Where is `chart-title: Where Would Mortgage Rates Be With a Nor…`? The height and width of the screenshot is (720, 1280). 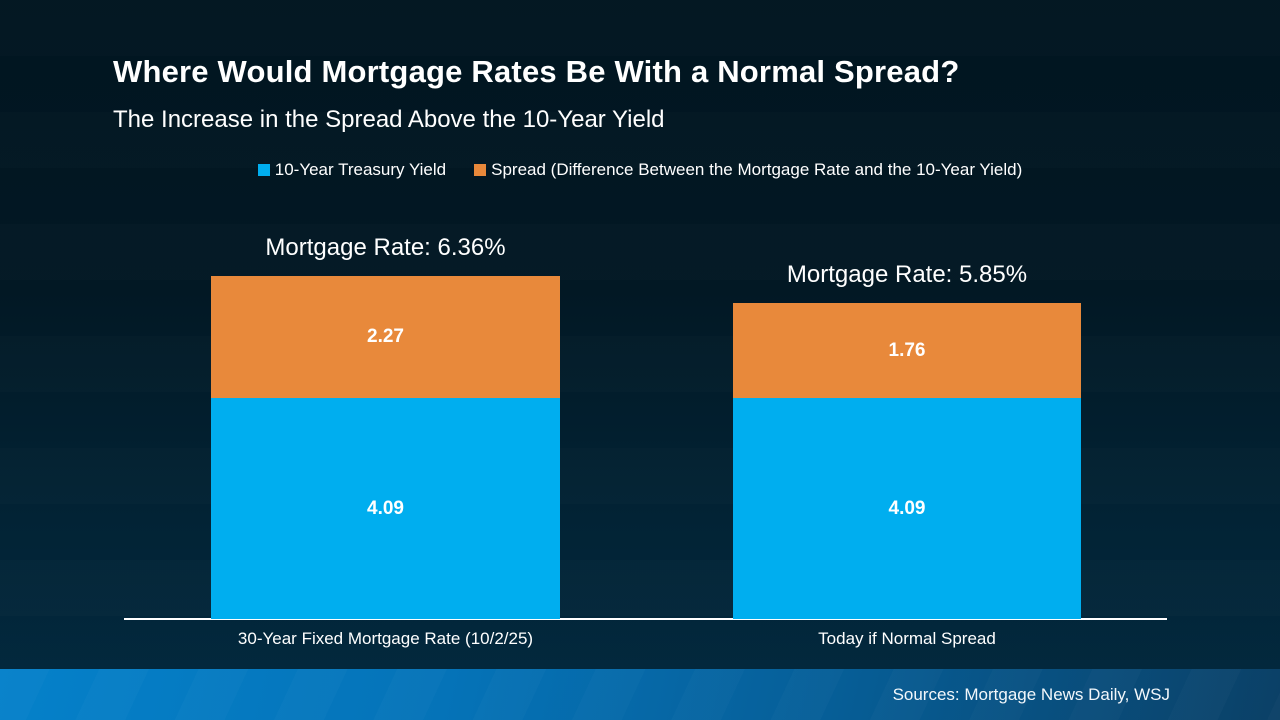
chart-title: Where Would Mortgage Rates Be With a Nor… is located at coordinates (536, 71).